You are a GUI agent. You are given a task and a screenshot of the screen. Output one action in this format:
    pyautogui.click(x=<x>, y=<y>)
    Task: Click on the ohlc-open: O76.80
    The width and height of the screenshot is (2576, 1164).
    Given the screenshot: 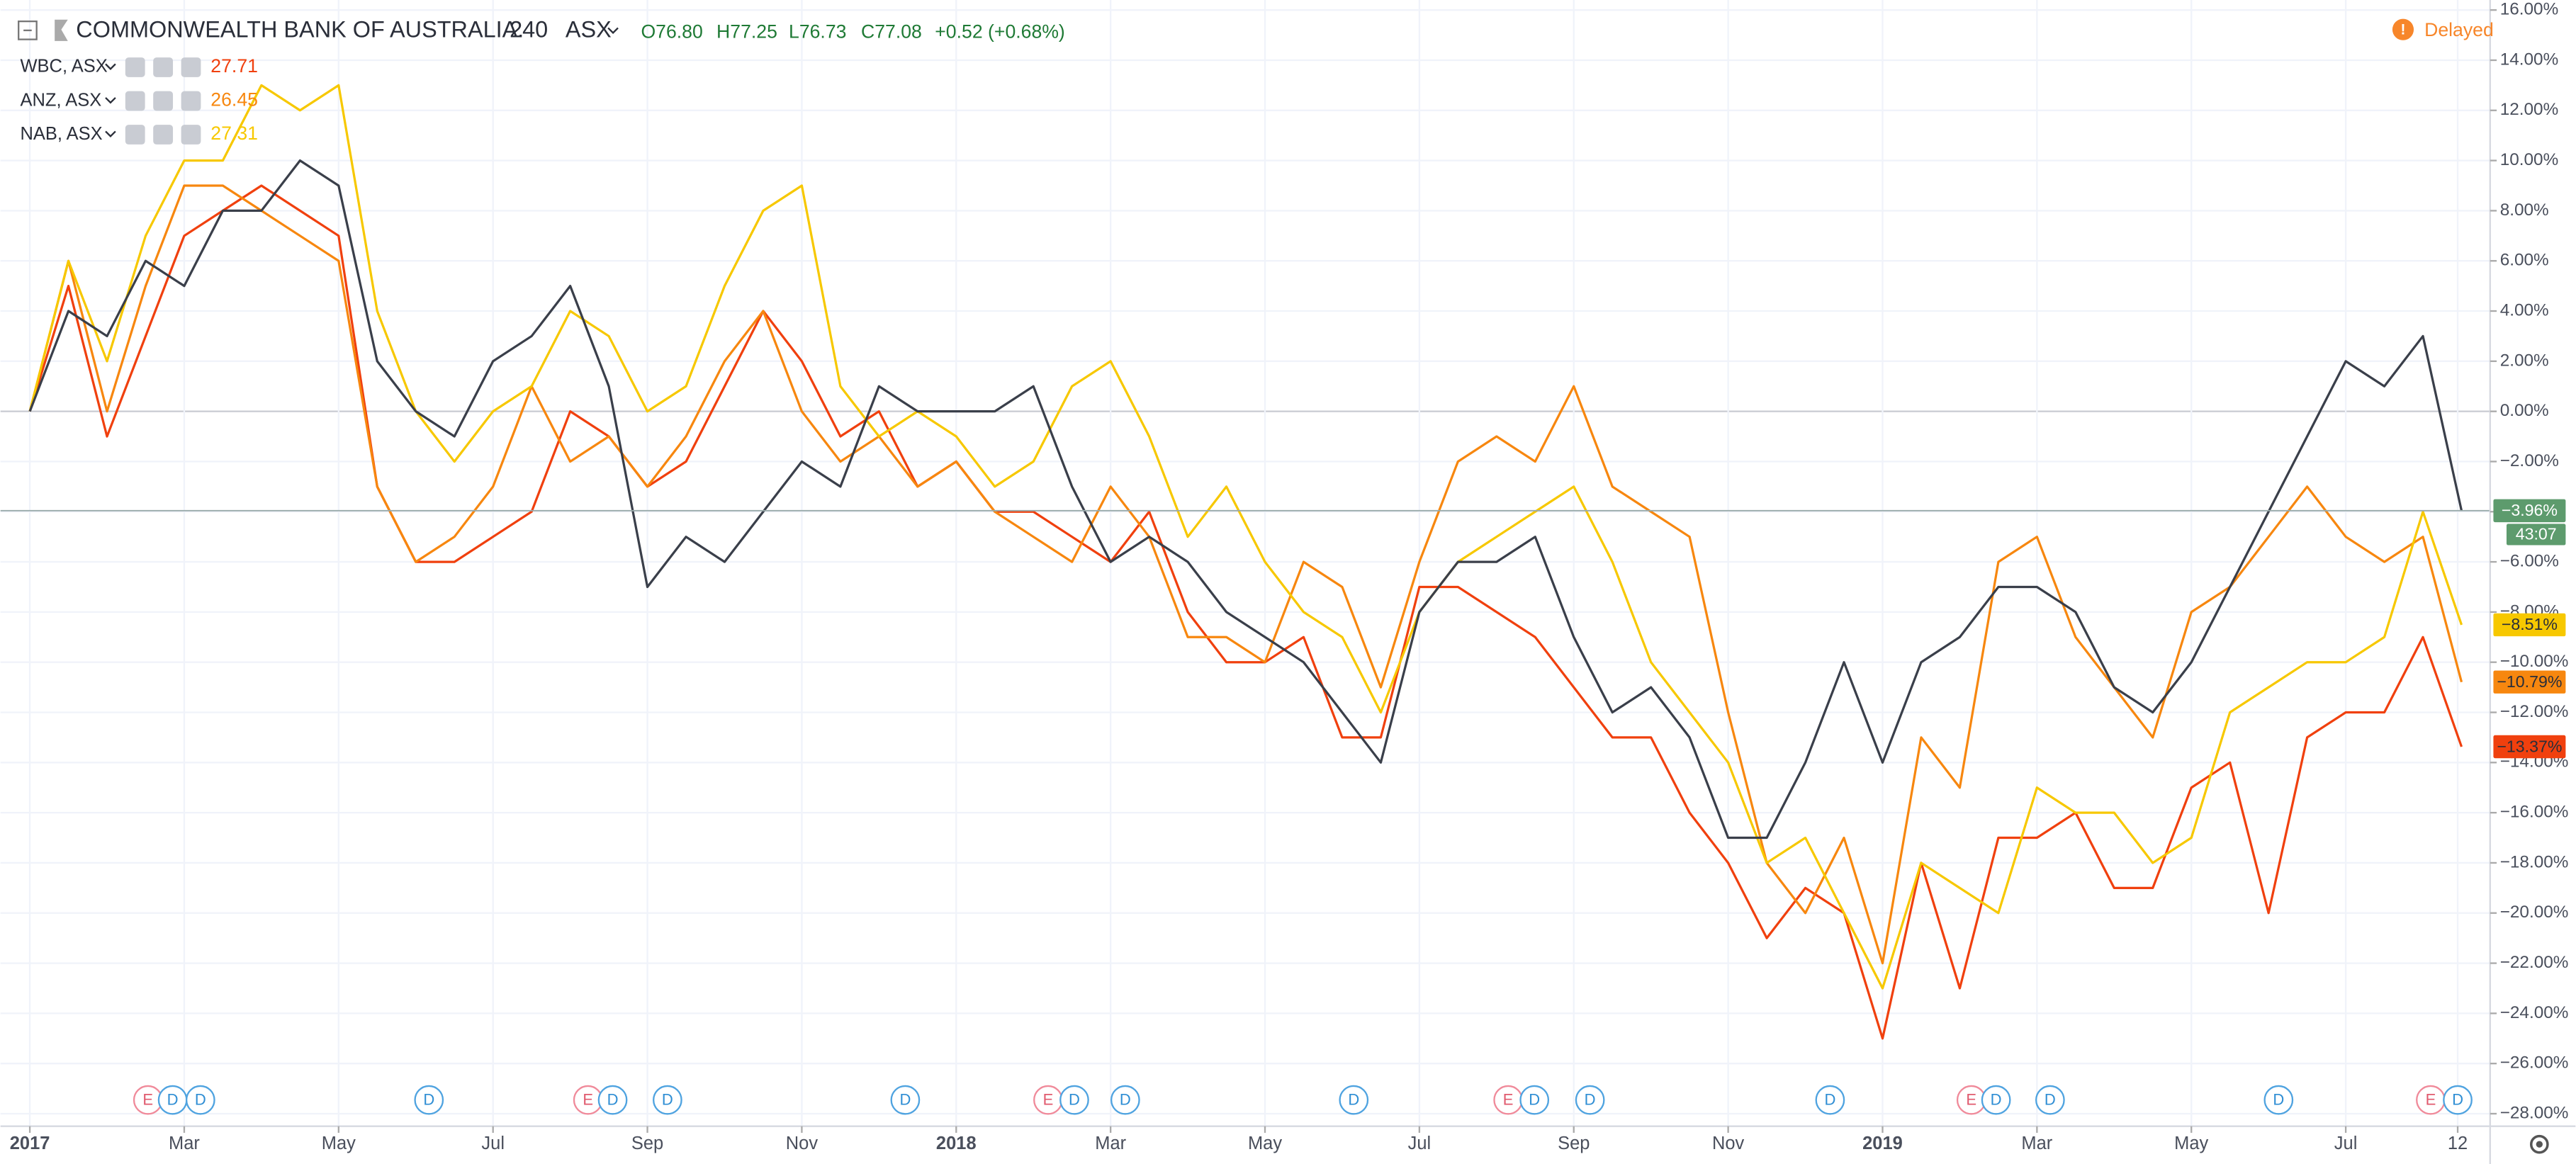 What is the action you would take?
    pyautogui.click(x=671, y=31)
    